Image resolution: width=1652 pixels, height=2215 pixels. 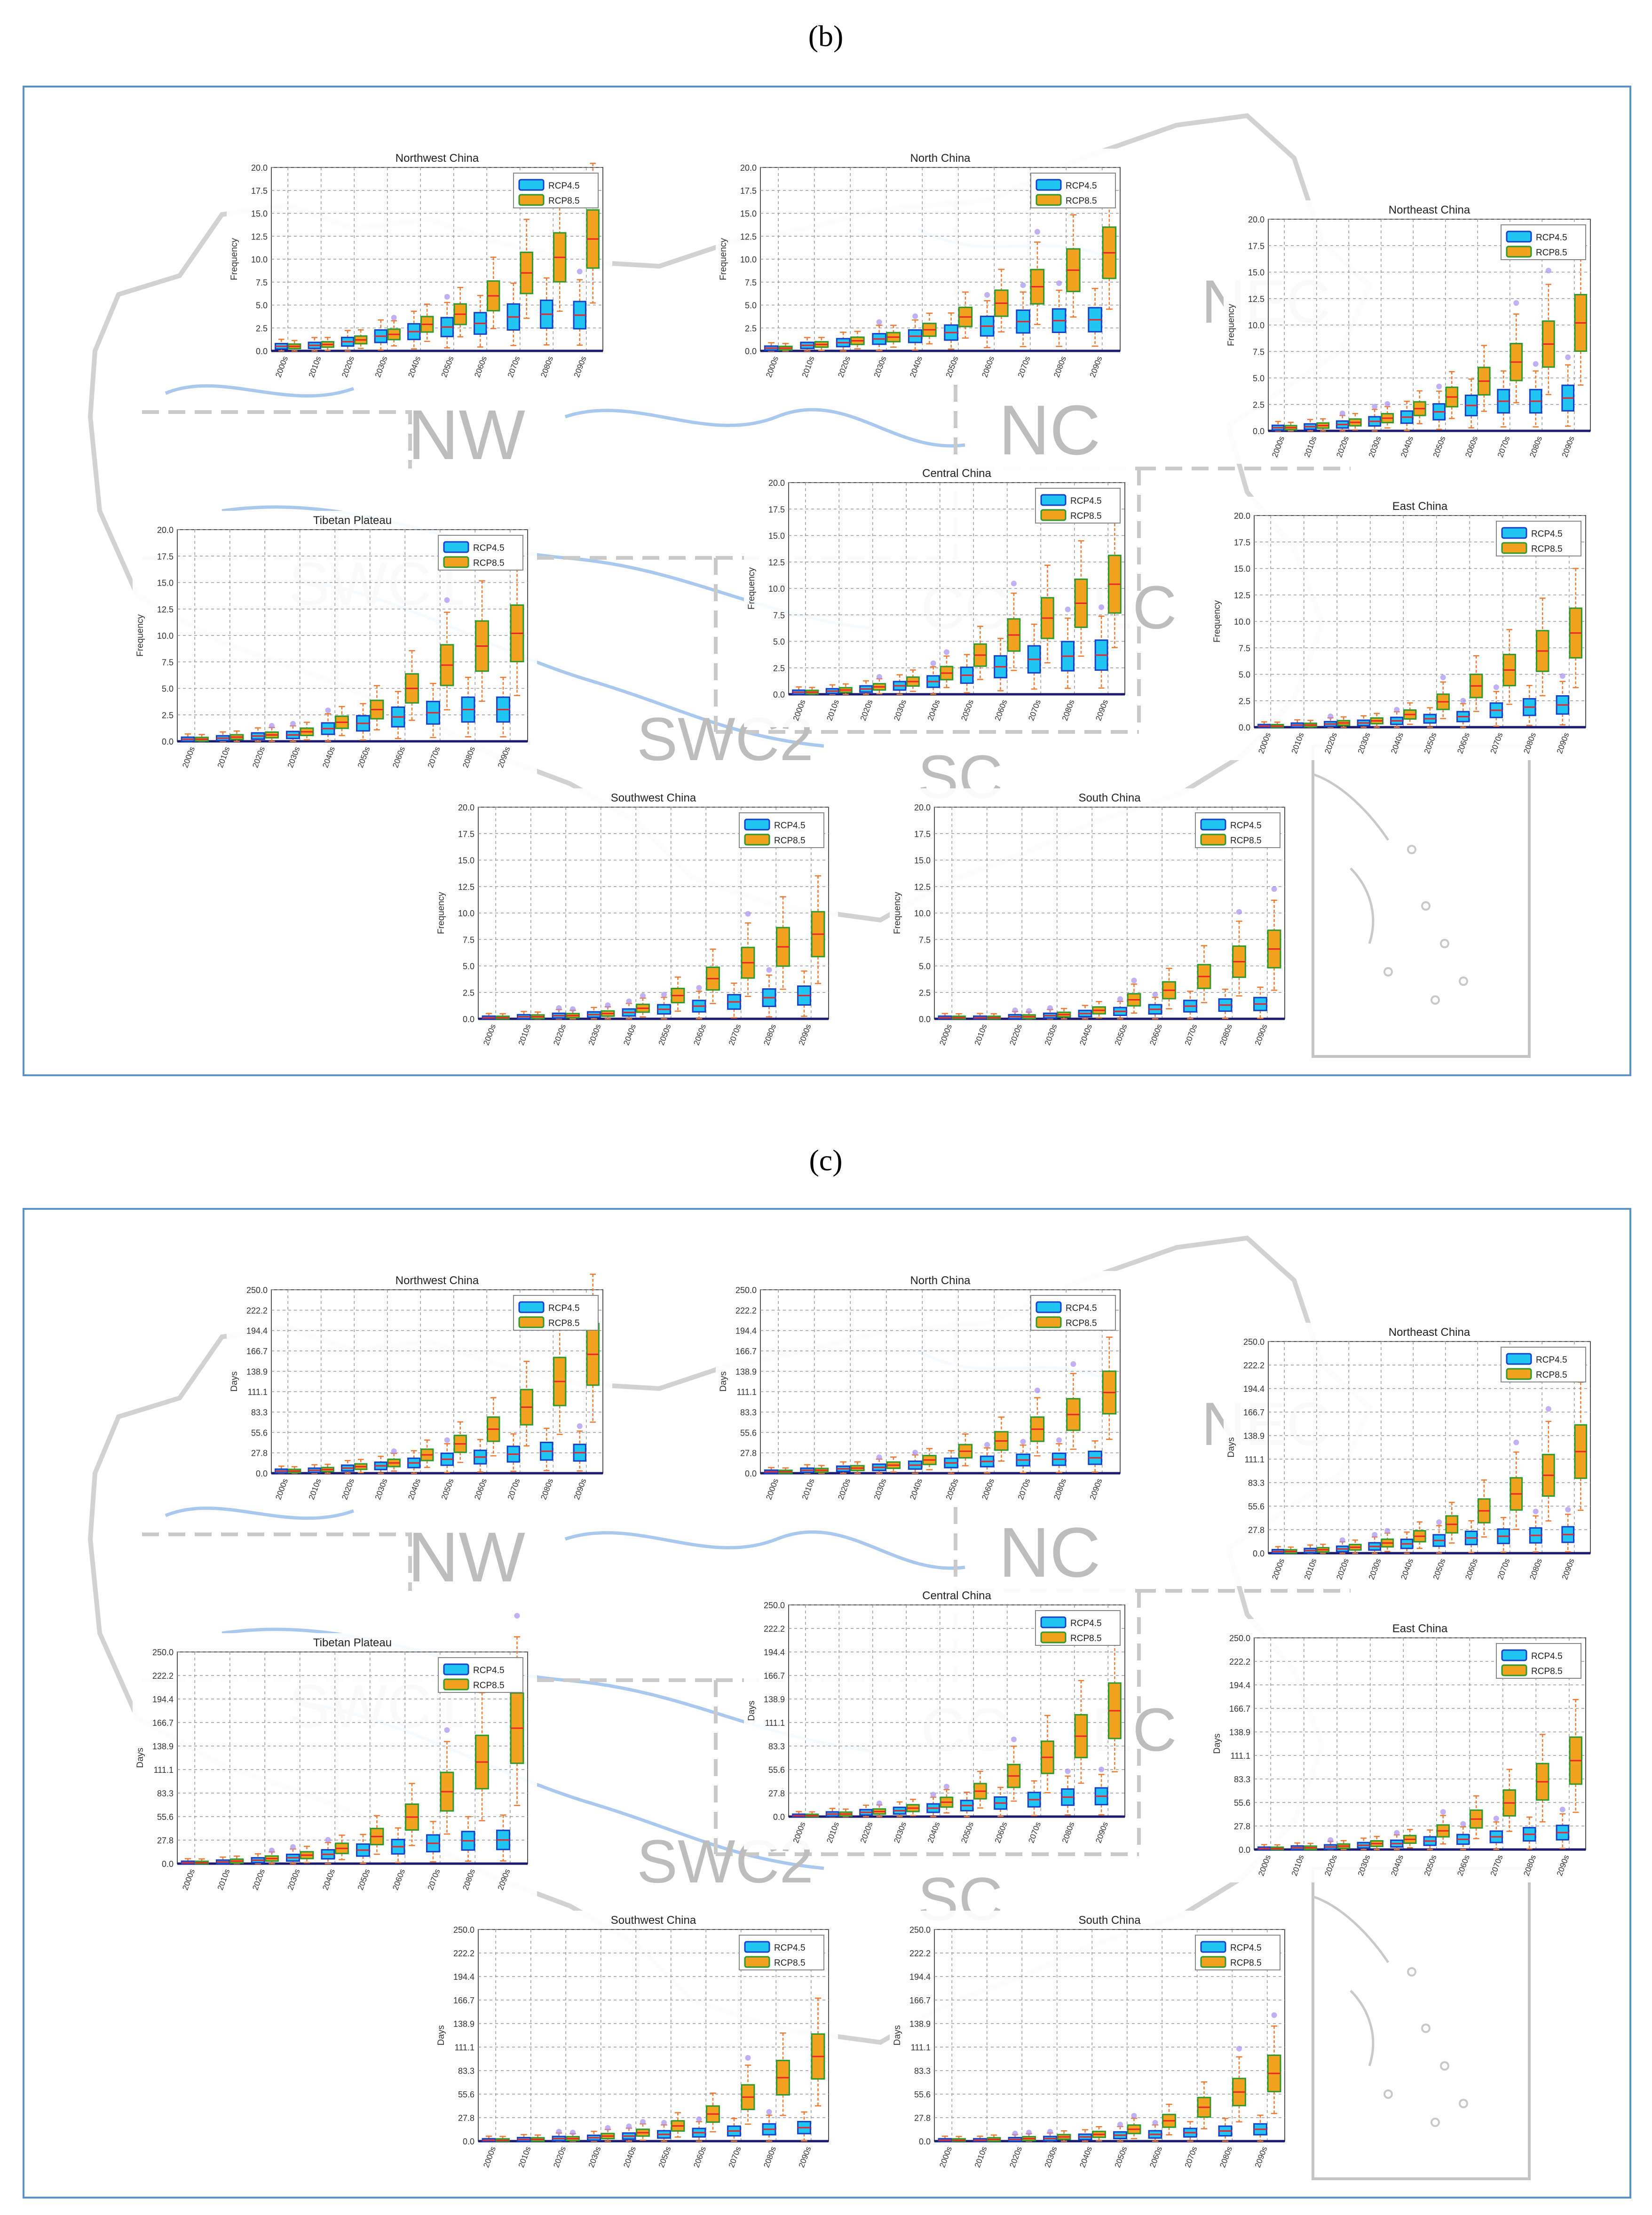 I want to click on y-tick-label: 2.5, so click(x=262, y=328).